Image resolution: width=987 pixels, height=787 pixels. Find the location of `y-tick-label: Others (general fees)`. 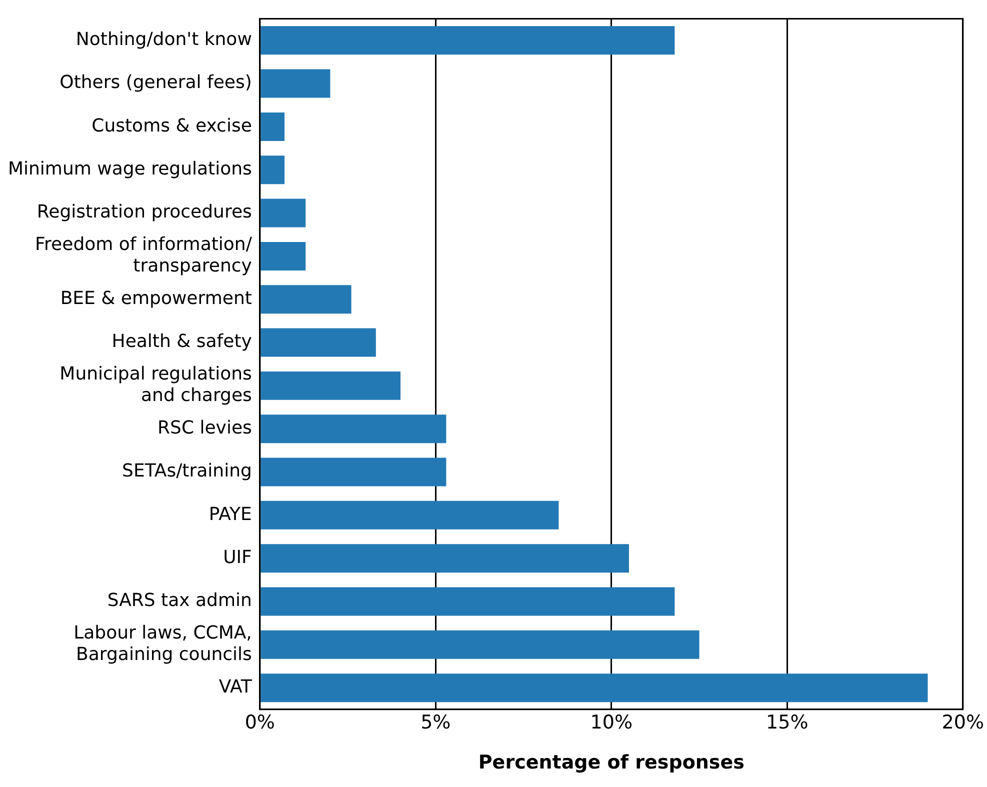

y-tick-label: Others (general fees) is located at coordinates (156, 83).